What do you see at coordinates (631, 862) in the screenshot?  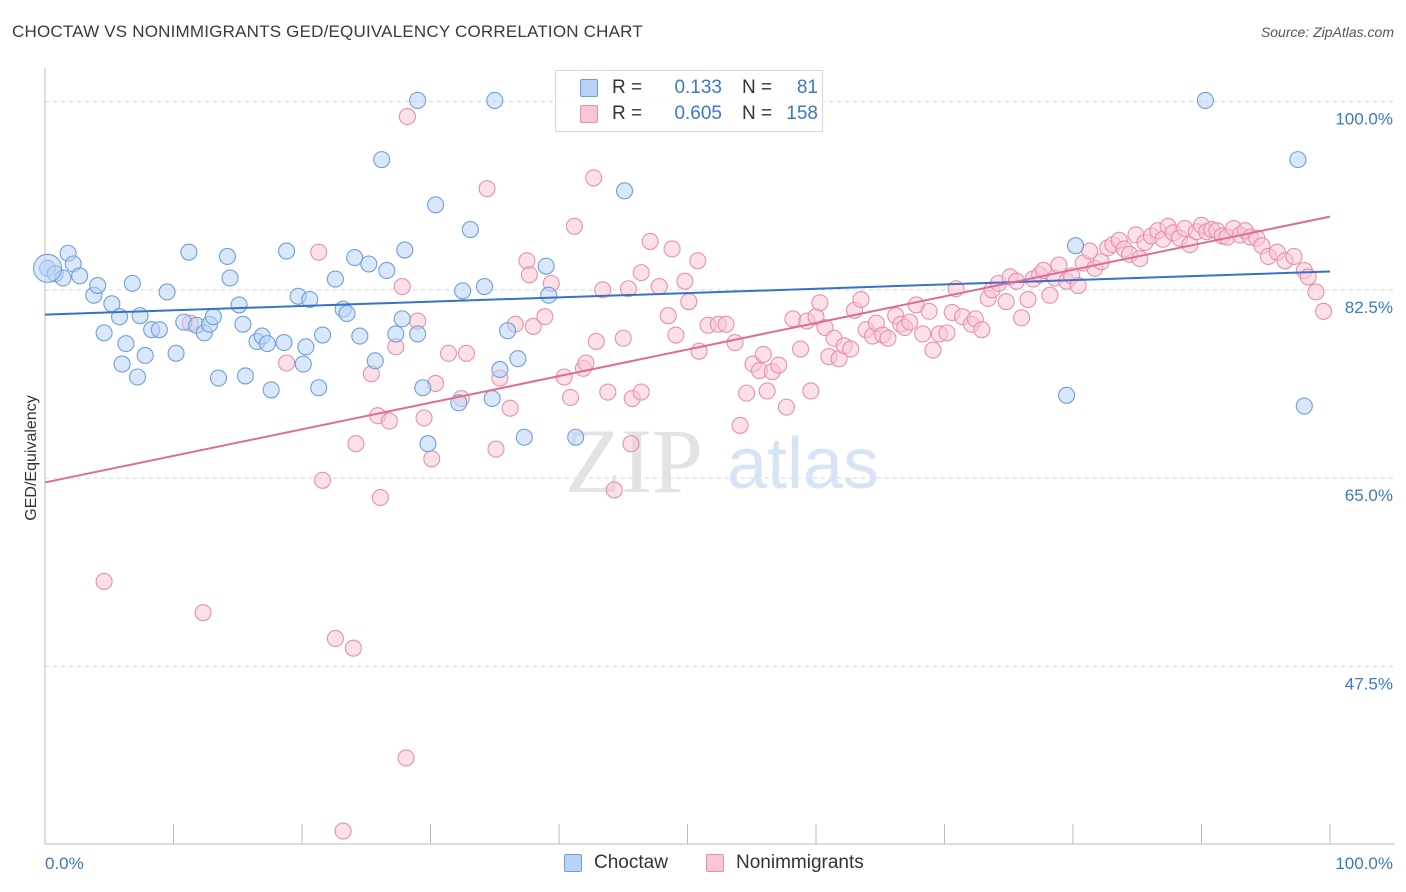 I see `choctaw-legend-label: Choctaw` at bounding box center [631, 862].